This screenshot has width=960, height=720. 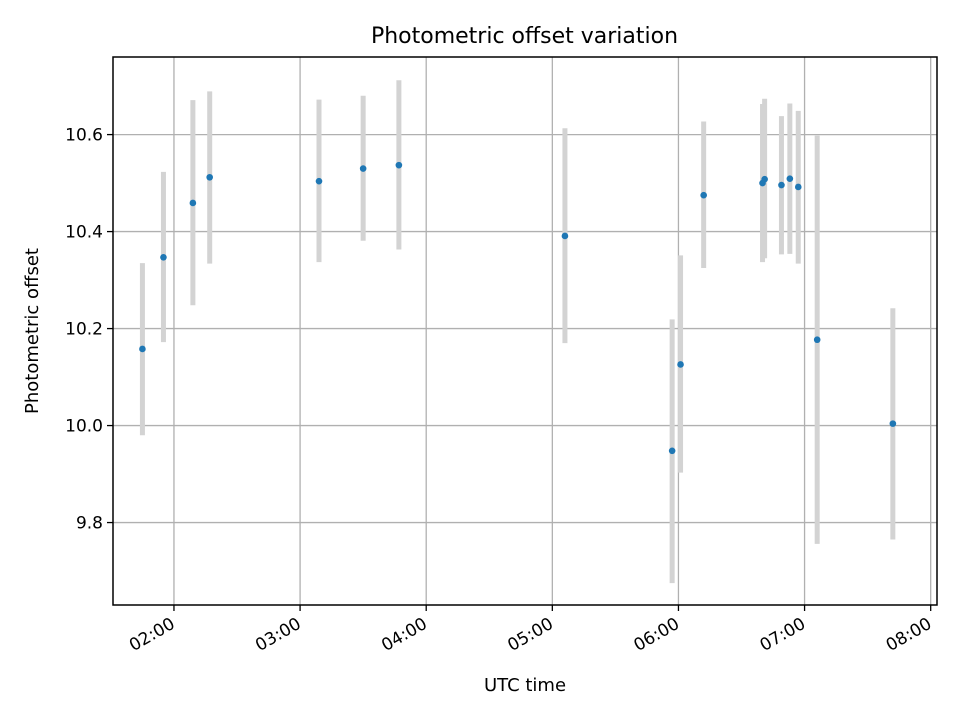 What do you see at coordinates (32, 331) in the screenshot?
I see `y-axis-label: Photometric offset` at bounding box center [32, 331].